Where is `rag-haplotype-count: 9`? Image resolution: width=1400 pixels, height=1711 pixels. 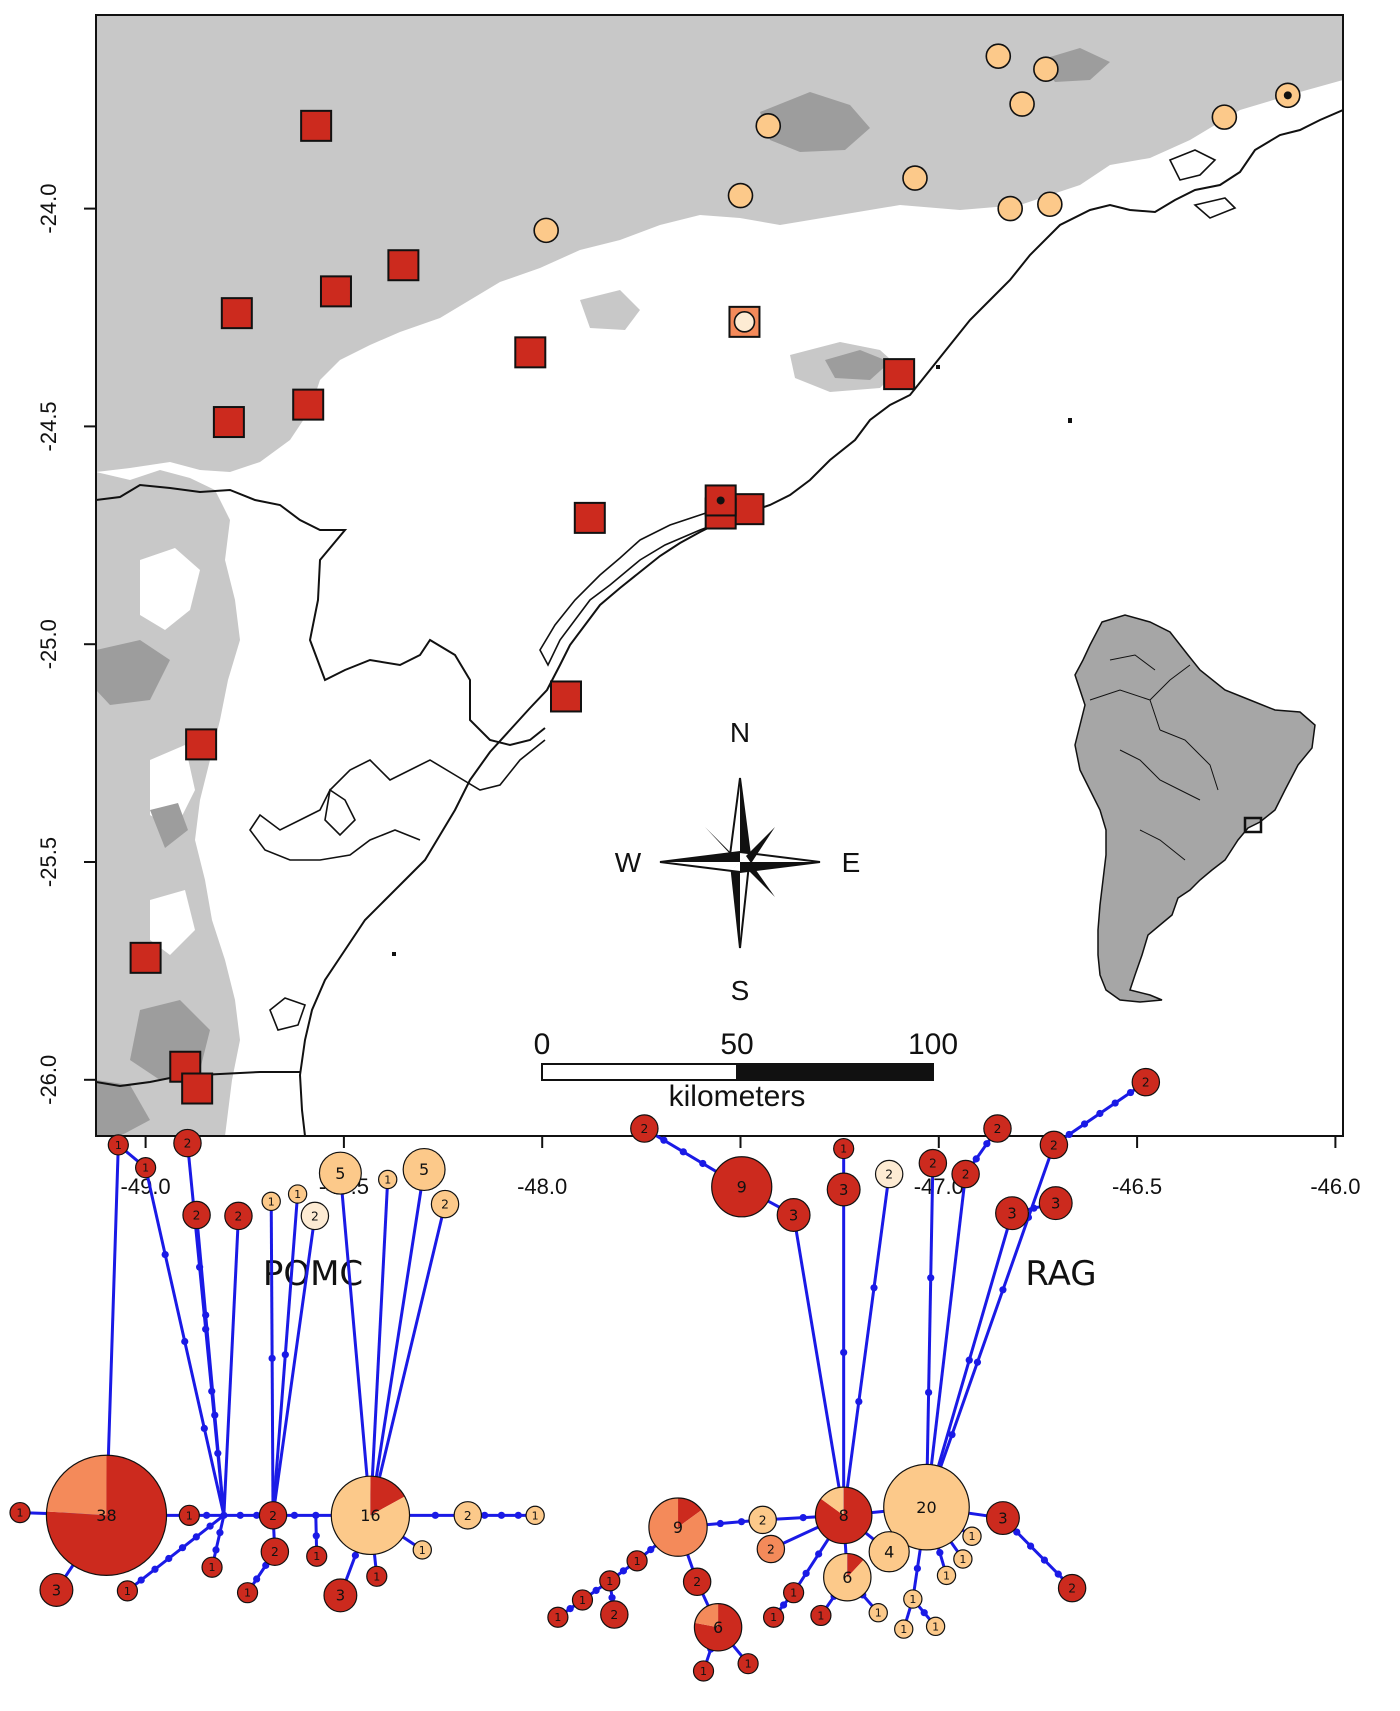
rag-haplotype-count: 9 is located at coordinates (678, 1527).